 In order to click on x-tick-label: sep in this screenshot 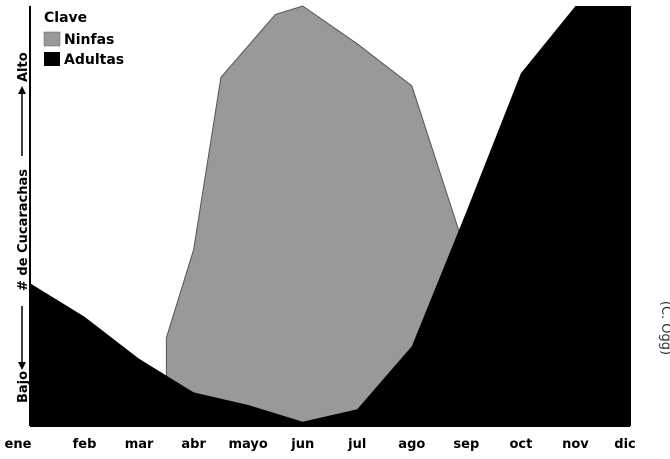, I will do `click(466, 444)`.